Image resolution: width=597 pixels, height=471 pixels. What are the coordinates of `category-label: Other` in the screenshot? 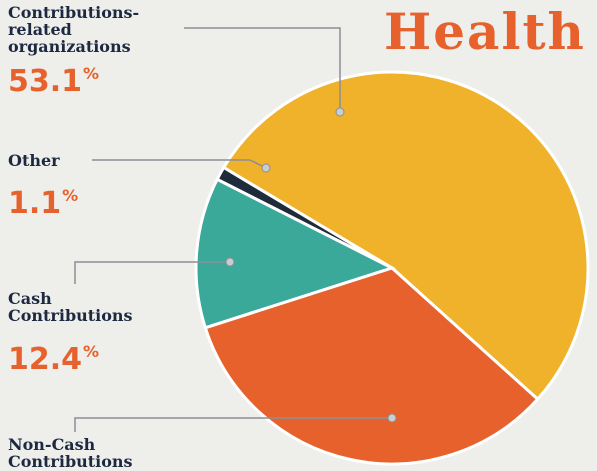 It's located at (34, 160).